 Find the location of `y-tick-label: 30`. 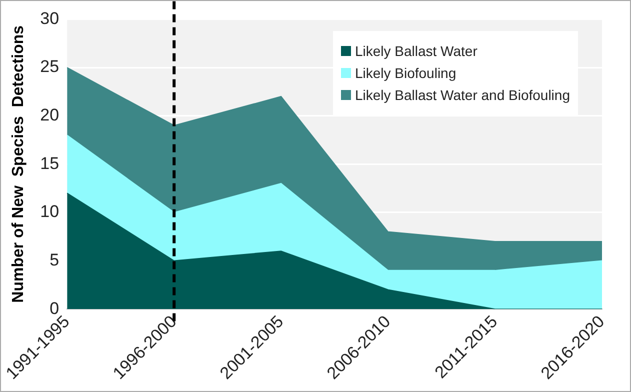

y-tick-label: 30 is located at coordinates (50, 18).